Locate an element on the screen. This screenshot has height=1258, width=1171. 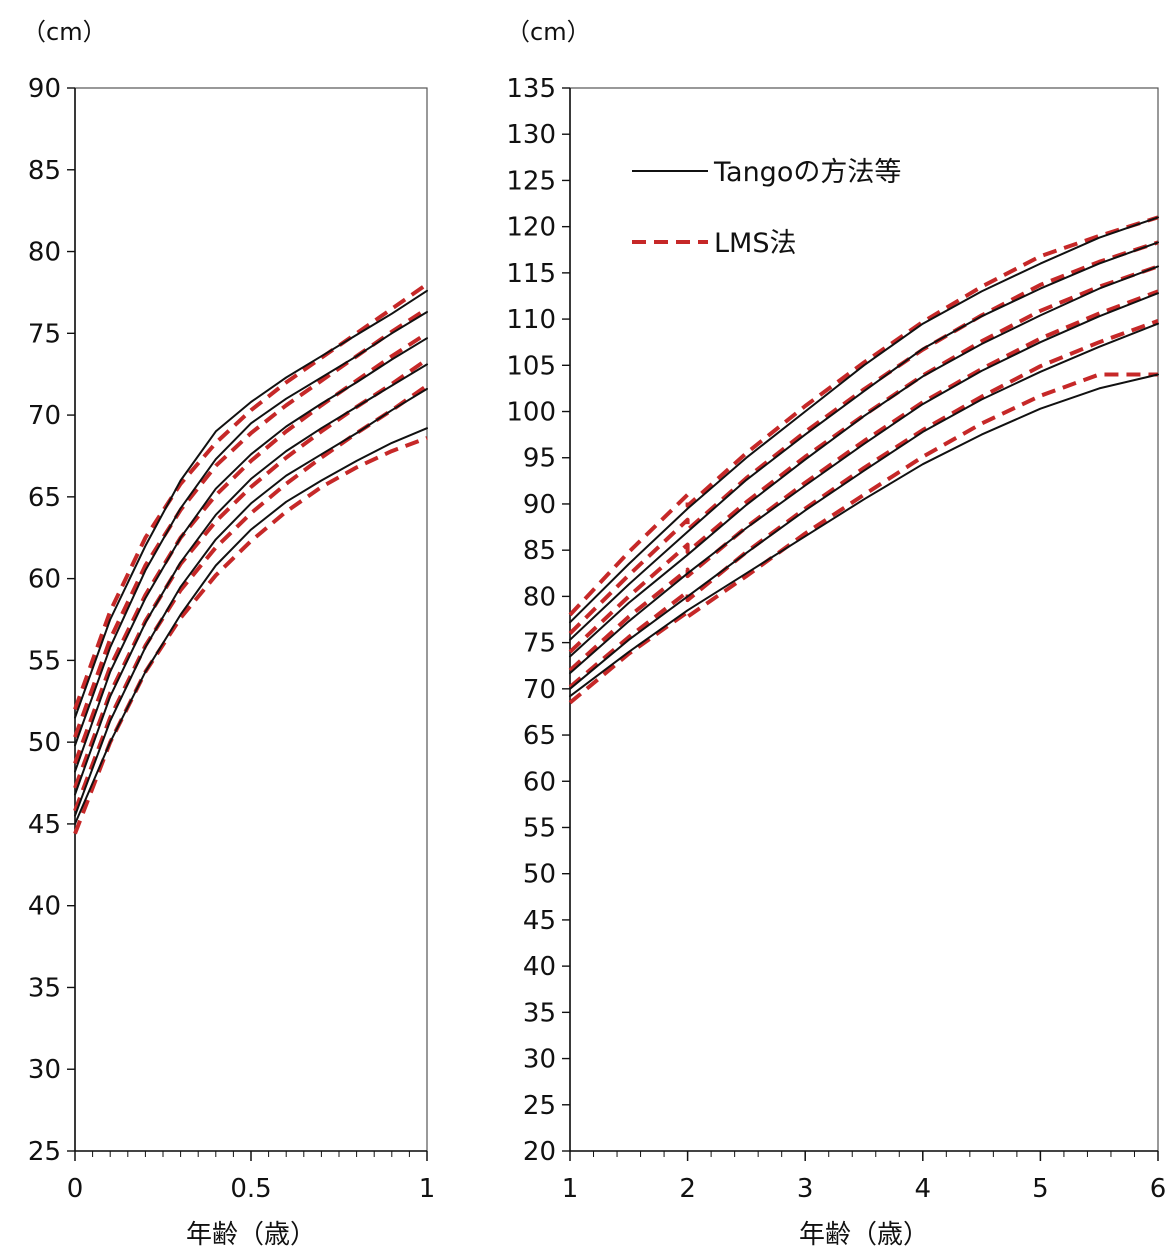
left-series-5-dashed-line is located at coordinates (251, 548).